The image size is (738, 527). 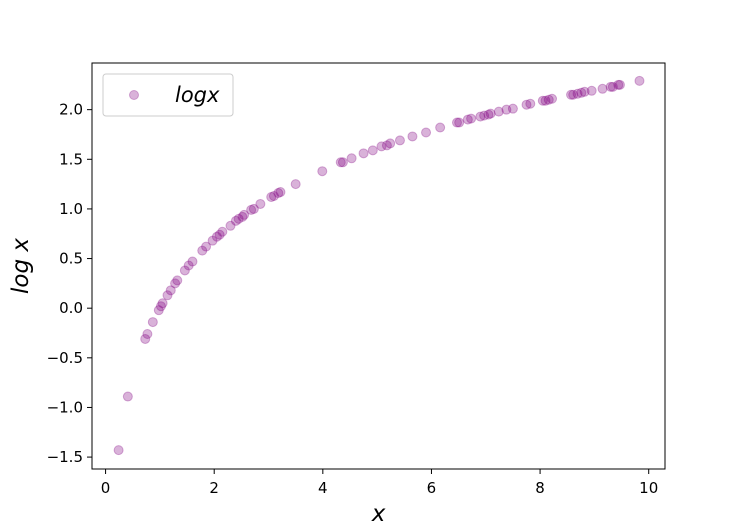 What do you see at coordinates (21, 266) in the screenshot?
I see `y-axis-label: log x` at bounding box center [21, 266].